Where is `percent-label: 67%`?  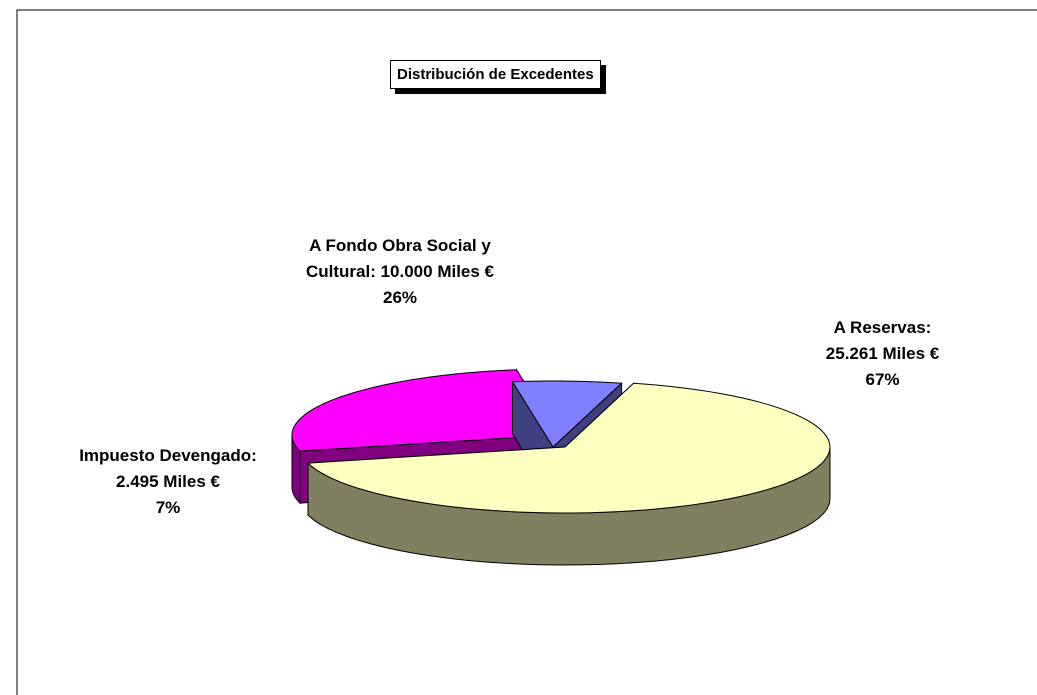
percent-label: 67% is located at coordinates (882, 379).